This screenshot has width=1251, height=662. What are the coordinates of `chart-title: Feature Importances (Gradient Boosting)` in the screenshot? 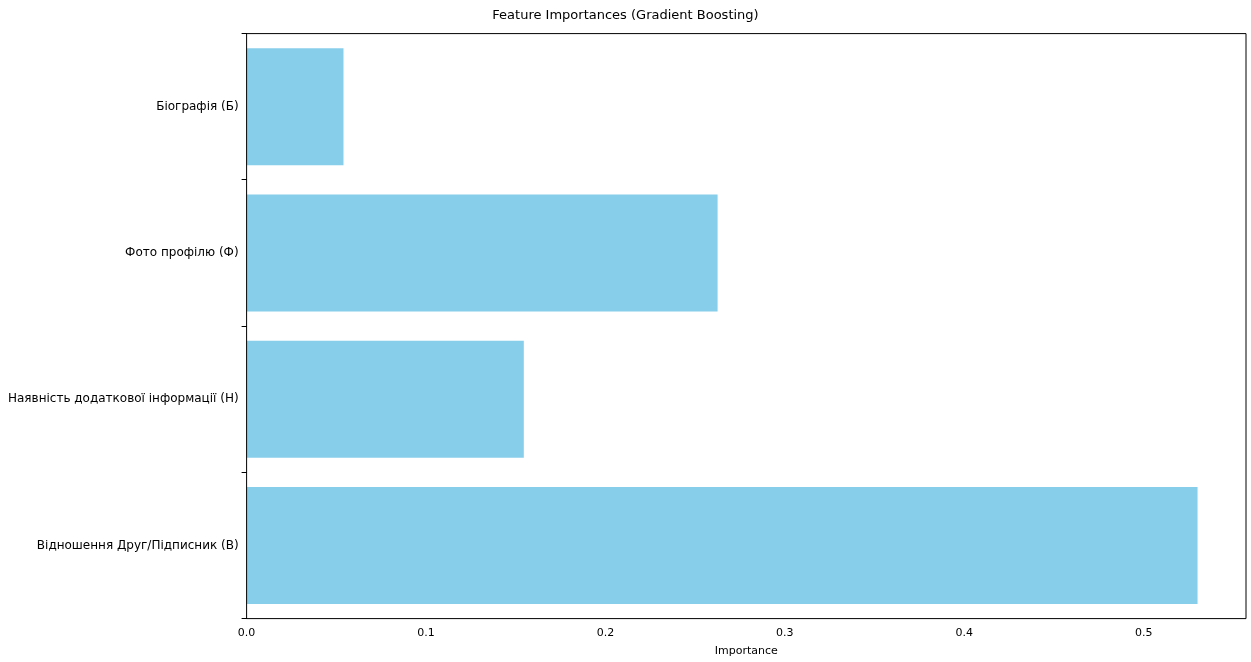 It's located at (625, 15).